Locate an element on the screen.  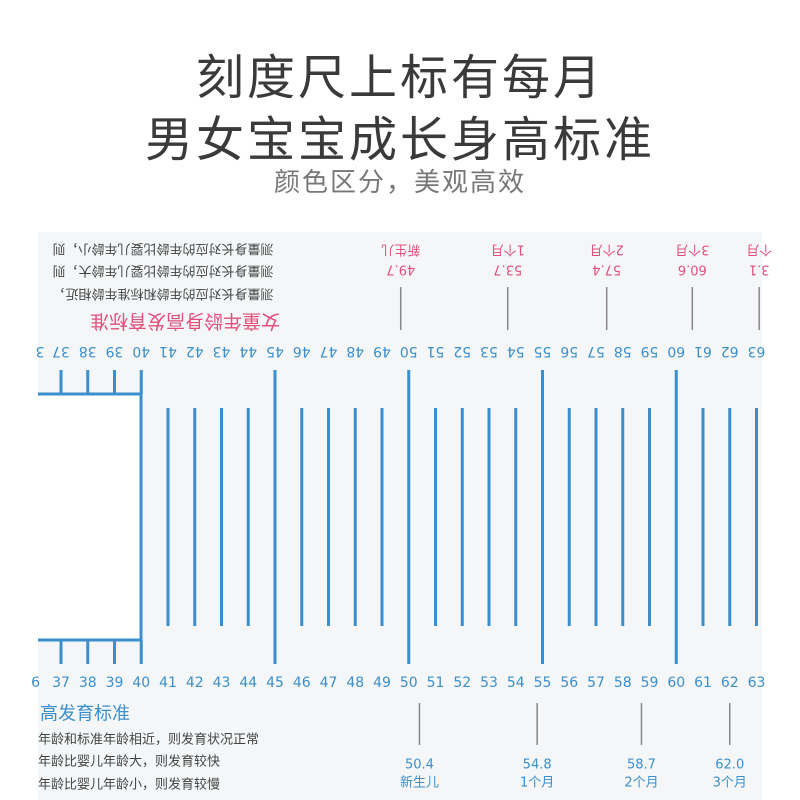
tick-label-bottom-partial: 6 is located at coordinates (35, 683).